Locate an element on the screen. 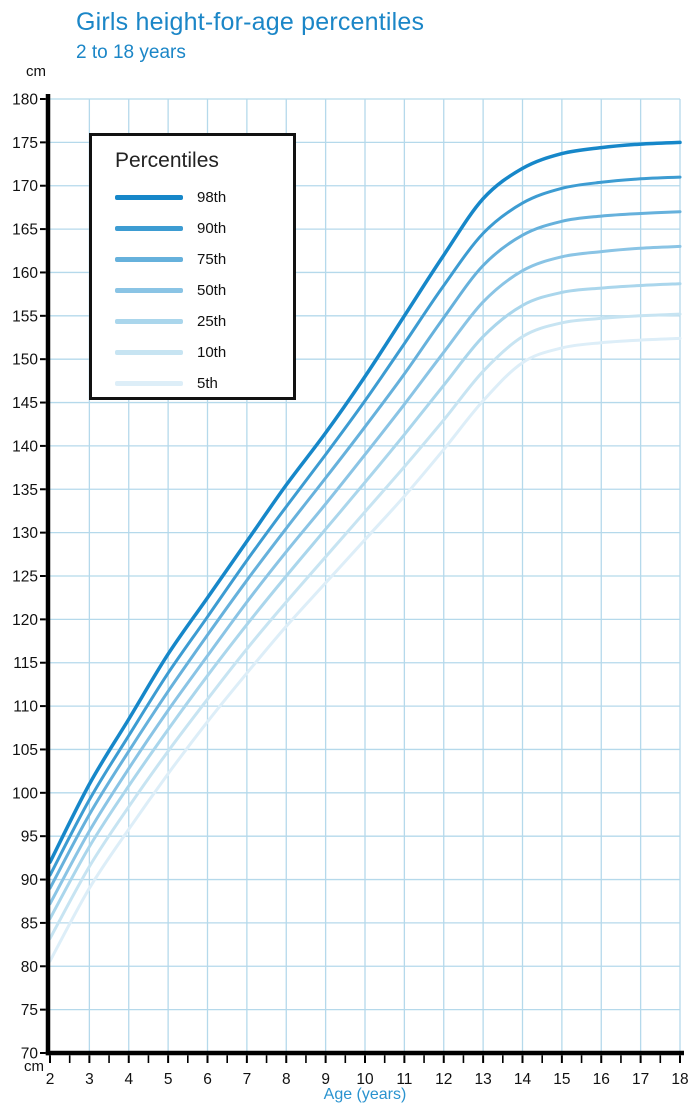 The width and height of the screenshot is (700, 1109). legend-entry-label: 75th is located at coordinates (212, 259).